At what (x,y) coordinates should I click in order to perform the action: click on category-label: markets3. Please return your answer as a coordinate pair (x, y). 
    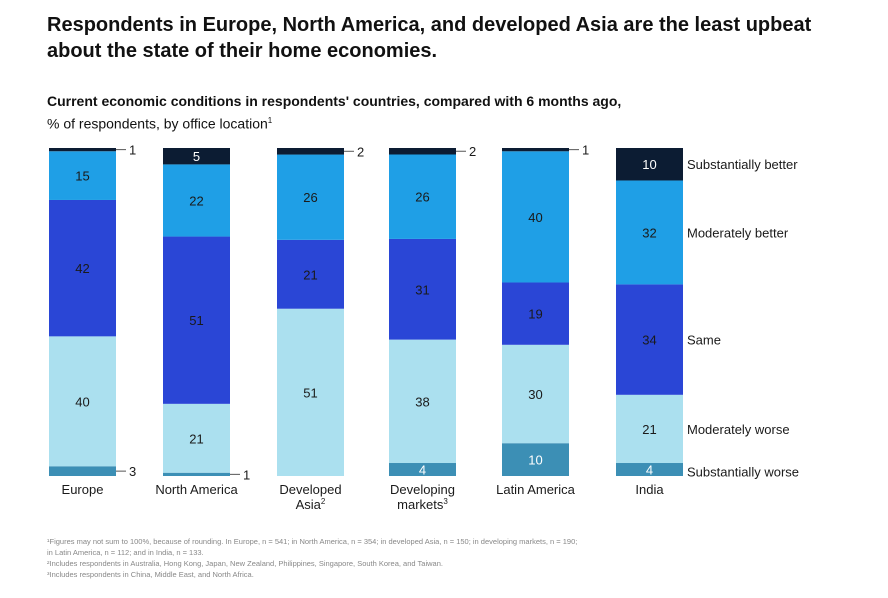
    Looking at the image, I should click on (422, 504).